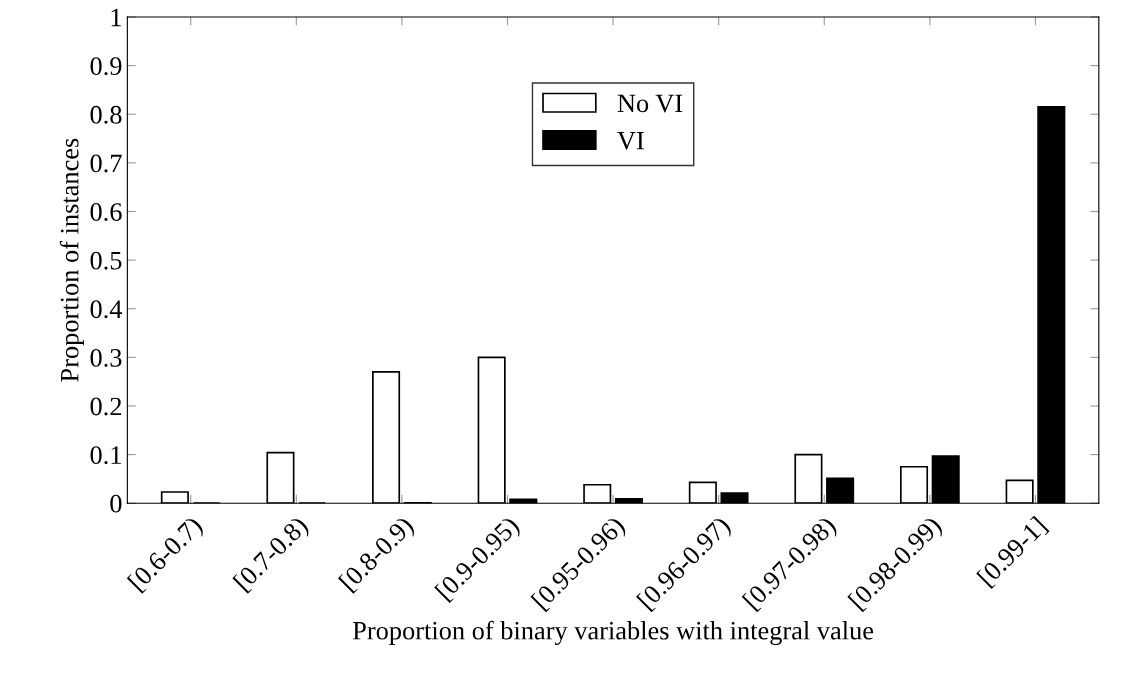  Describe the element at coordinates (106, 114) in the screenshot. I see `y-tick-label: 0.8` at that location.